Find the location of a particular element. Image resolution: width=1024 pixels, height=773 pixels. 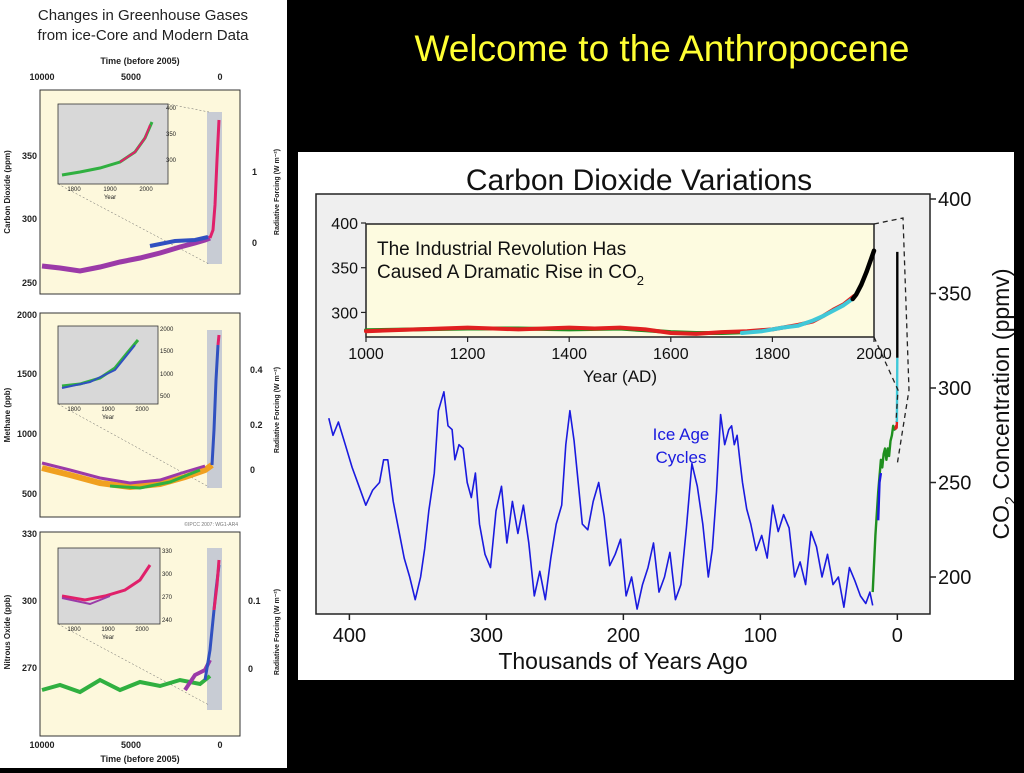

ice-age-annotation-line: Cycles is located at coordinates (680, 457).